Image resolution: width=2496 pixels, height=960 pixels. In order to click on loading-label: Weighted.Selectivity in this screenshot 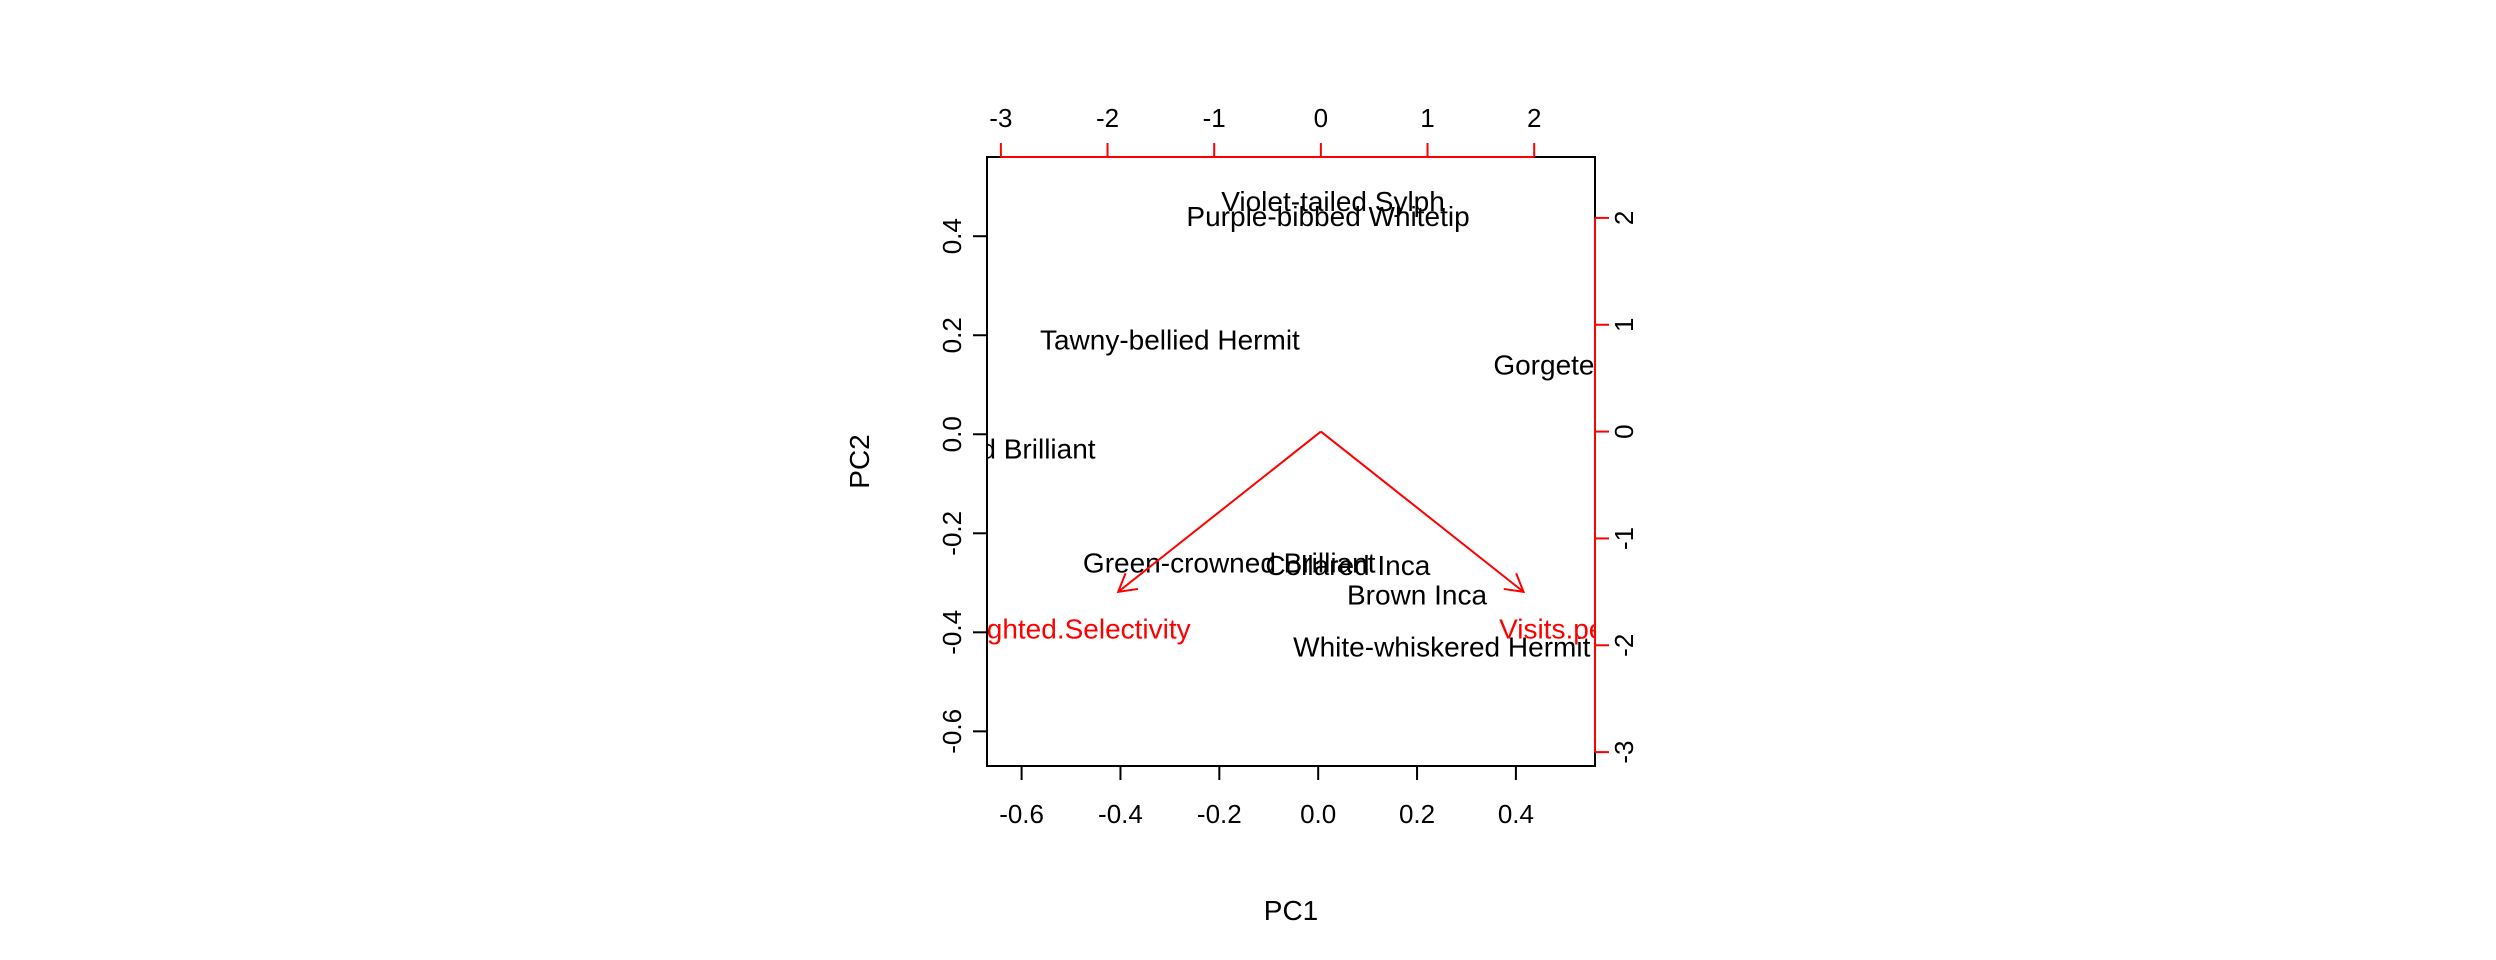, I will do `click(1065, 629)`.